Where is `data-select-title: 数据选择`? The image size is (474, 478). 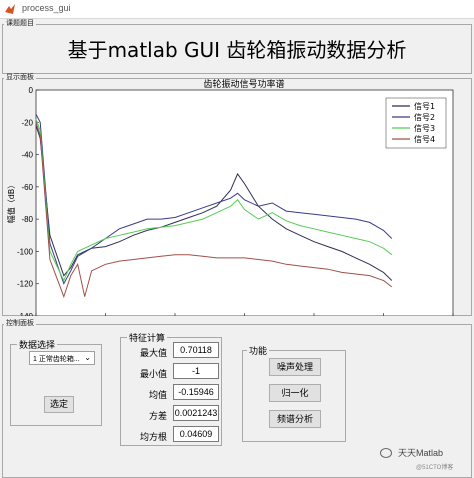
data-select-title: 数据选择 is located at coordinates (37, 344).